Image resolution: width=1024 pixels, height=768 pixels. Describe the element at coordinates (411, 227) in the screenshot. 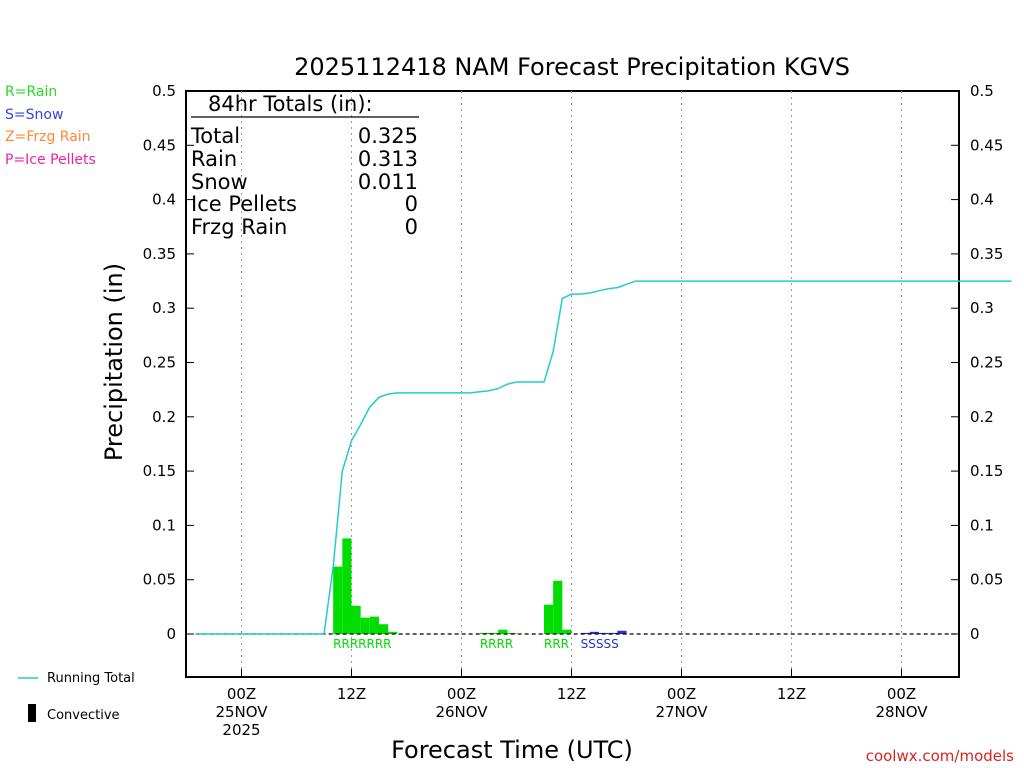

I see `totals-value-frzg-rain: 0` at that location.